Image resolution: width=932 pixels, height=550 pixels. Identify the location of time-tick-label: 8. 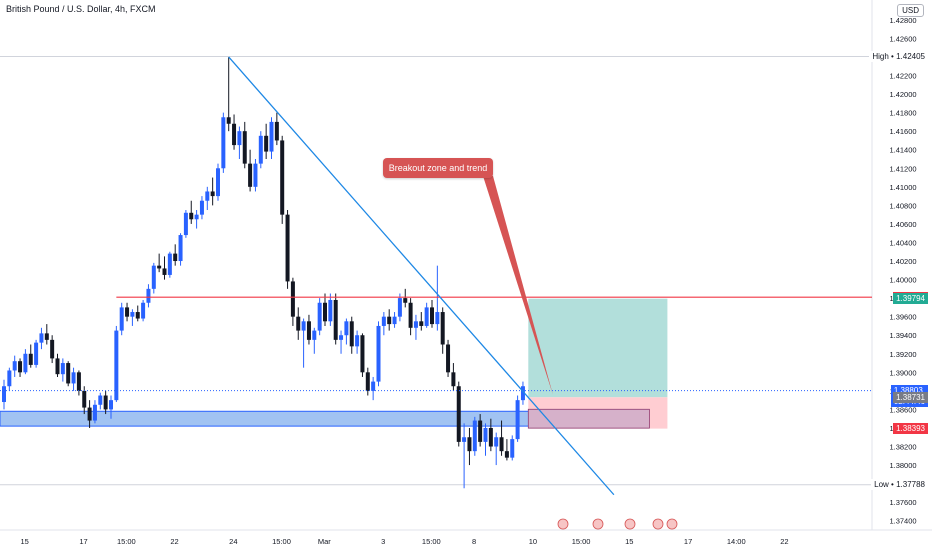
(474, 541).